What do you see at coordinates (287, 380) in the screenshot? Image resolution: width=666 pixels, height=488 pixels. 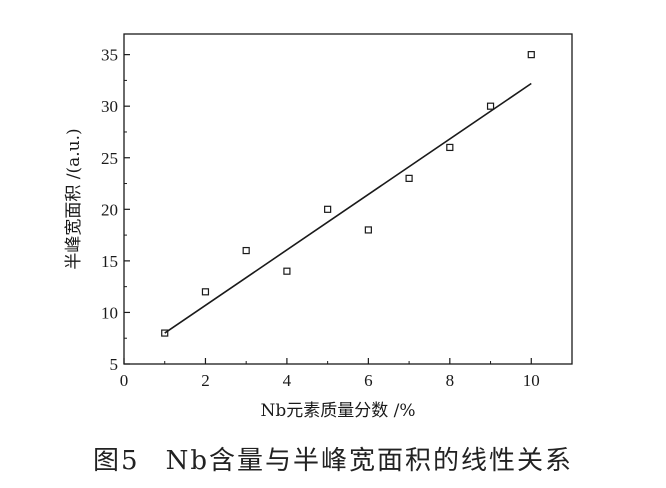 I see `x-tick-label: 4` at bounding box center [287, 380].